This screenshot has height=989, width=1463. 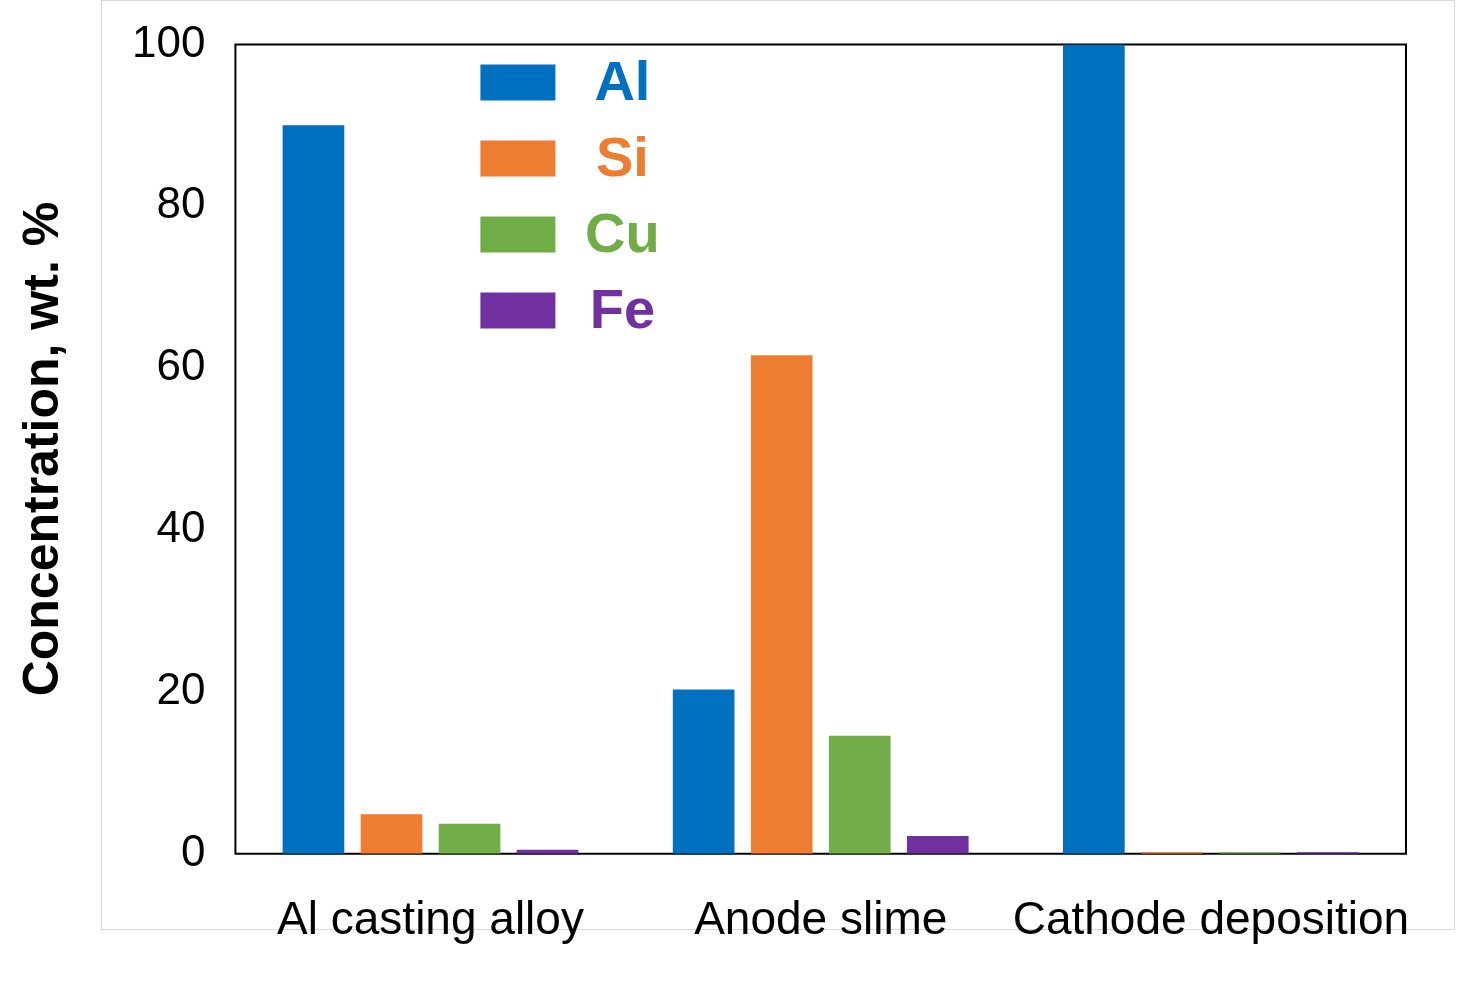 What do you see at coordinates (193, 850) in the screenshot?
I see `y-tick-label: 0` at bounding box center [193, 850].